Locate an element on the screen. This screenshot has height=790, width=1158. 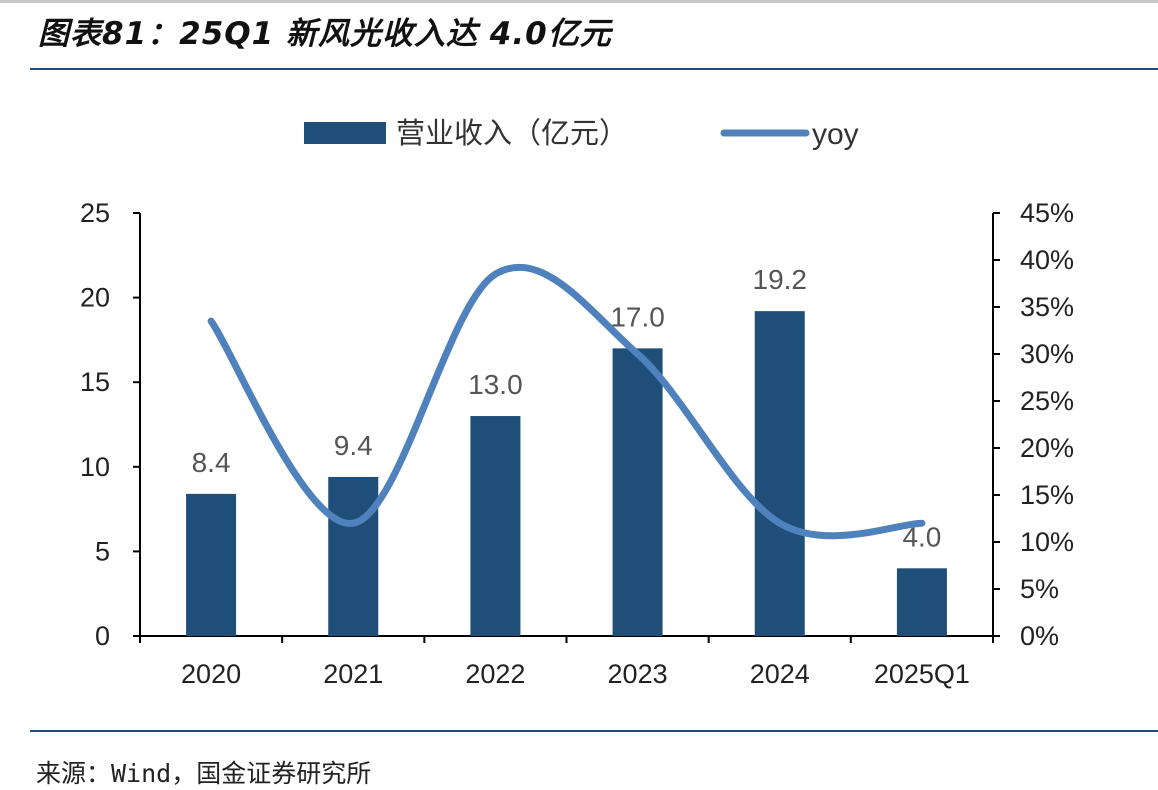
y-tick-label-right: 15% is located at coordinates (1047, 495).